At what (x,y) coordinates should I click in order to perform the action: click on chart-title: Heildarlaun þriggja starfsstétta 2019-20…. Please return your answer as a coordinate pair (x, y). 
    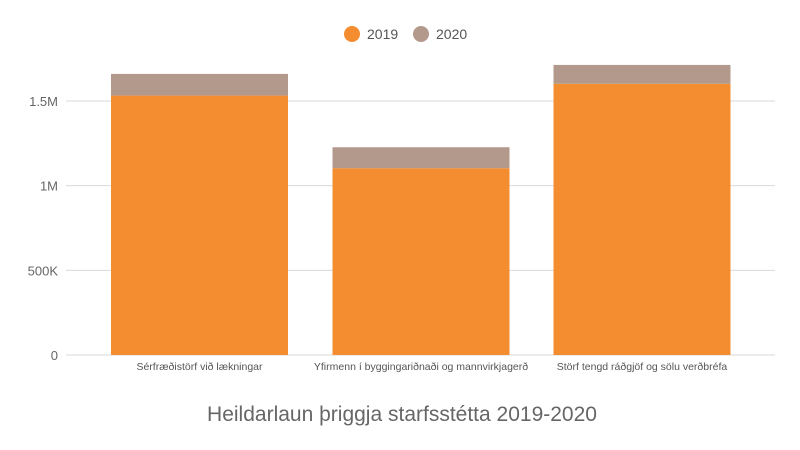
    Looking at the image, I should click on (402, 414).